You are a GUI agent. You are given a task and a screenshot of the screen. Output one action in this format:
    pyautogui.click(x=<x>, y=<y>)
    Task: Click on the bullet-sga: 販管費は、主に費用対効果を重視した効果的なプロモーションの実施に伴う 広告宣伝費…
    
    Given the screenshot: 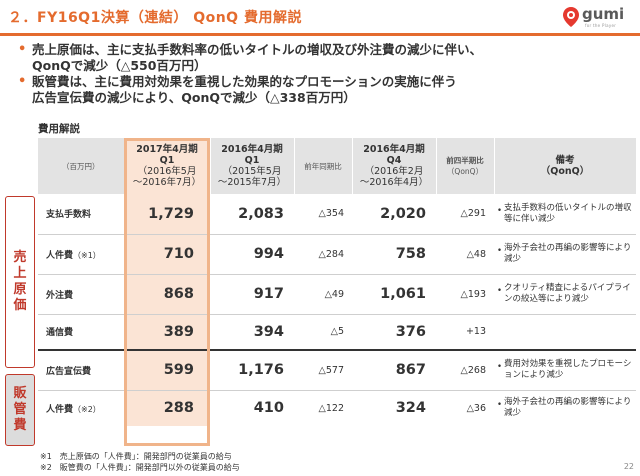 What is the action you would take?
    pyautogui.click(x=323, y=90)
    